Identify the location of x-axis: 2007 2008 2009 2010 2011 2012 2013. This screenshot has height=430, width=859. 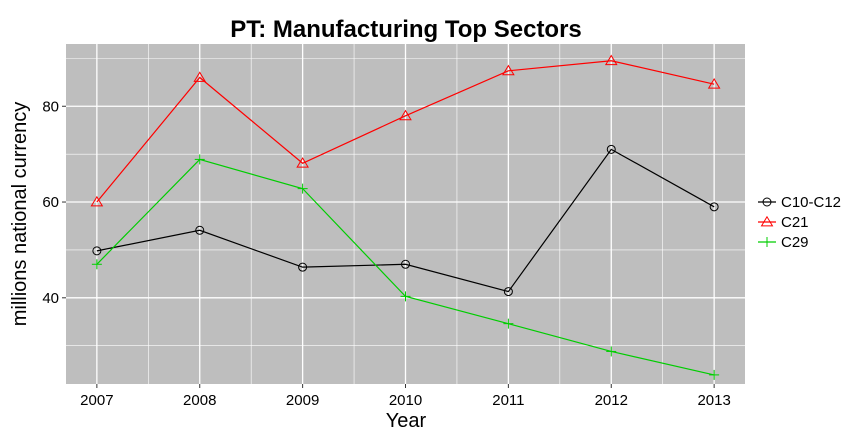
(405, 396).